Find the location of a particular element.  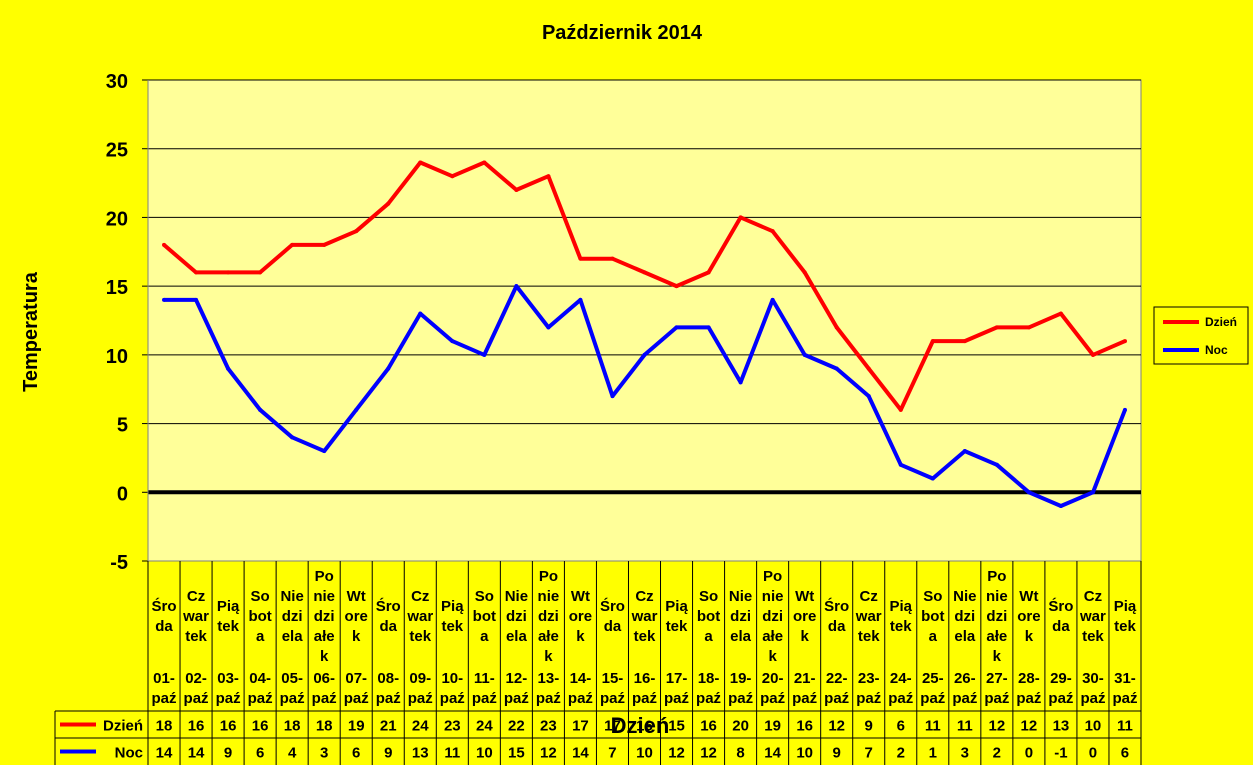

category-date-label: 16- is located at coordinates (645, 678).